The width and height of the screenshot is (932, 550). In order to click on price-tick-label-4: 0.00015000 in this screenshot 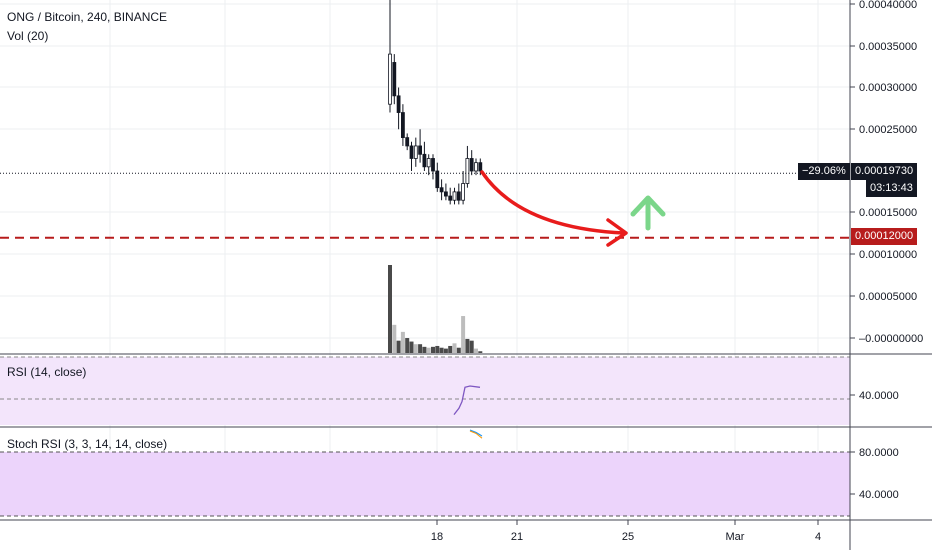, I will do `click(888, 213)`.